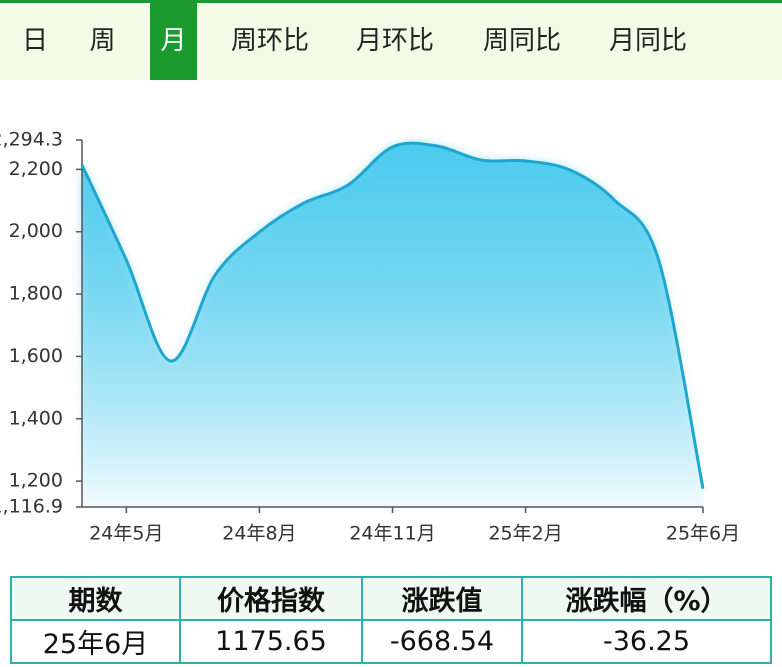  Describe the element at coordinates (521, 41) in the screenshot. I see `tab: 周同比` at that location.